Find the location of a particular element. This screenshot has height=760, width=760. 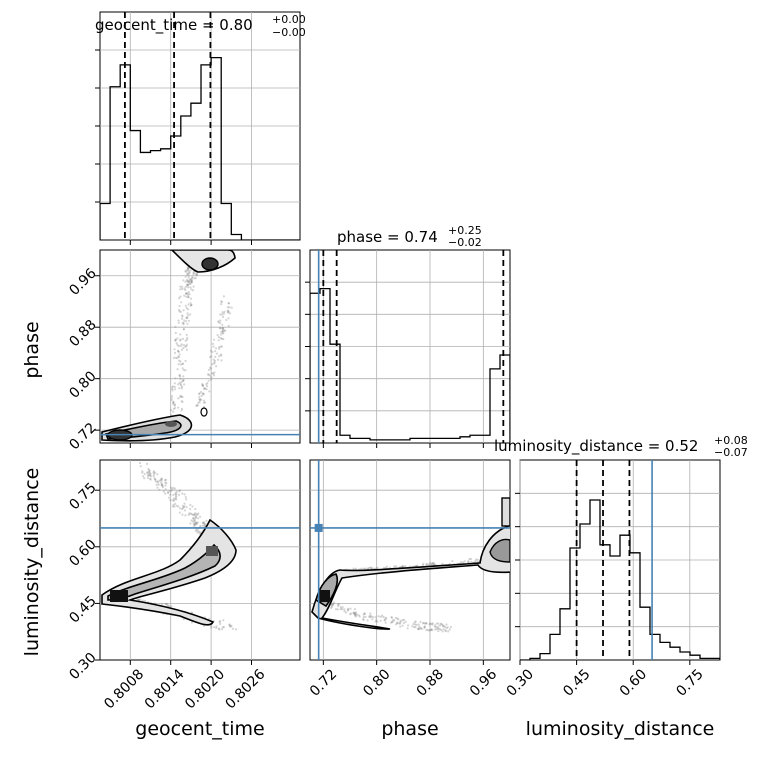

contour-phase-time-core-b is located at coordinates (171, 424).